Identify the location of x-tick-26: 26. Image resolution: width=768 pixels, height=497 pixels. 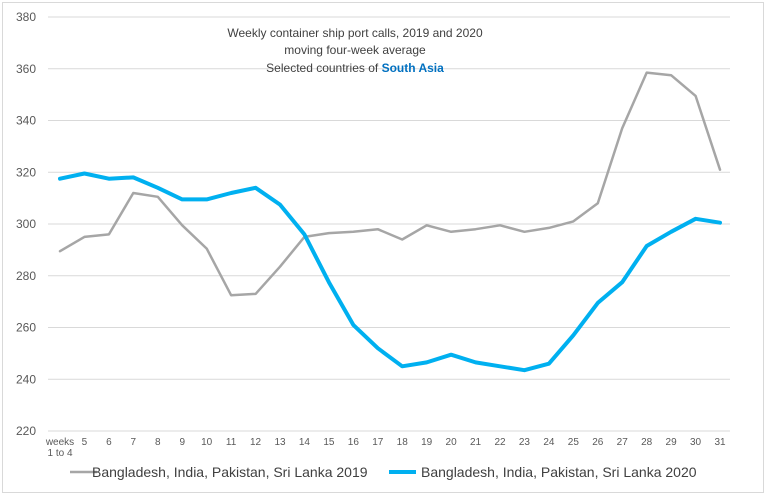
(598, 442).